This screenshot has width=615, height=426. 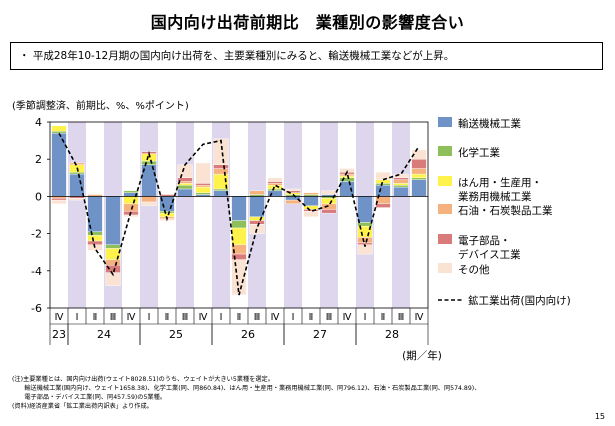 I want to click on note-line: (資料)経済産業省「鉱工業出荷内訳表」より作成。, so click(x=82, y=406).